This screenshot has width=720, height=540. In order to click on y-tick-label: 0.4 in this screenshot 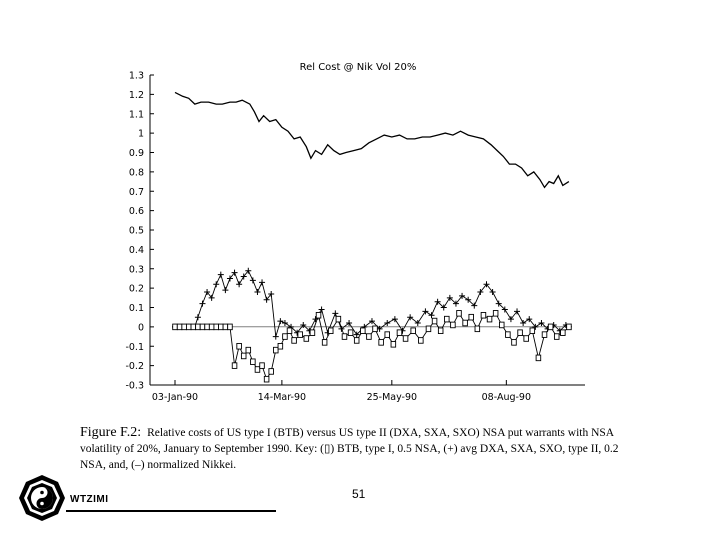, I will do `click(136, 250)`.